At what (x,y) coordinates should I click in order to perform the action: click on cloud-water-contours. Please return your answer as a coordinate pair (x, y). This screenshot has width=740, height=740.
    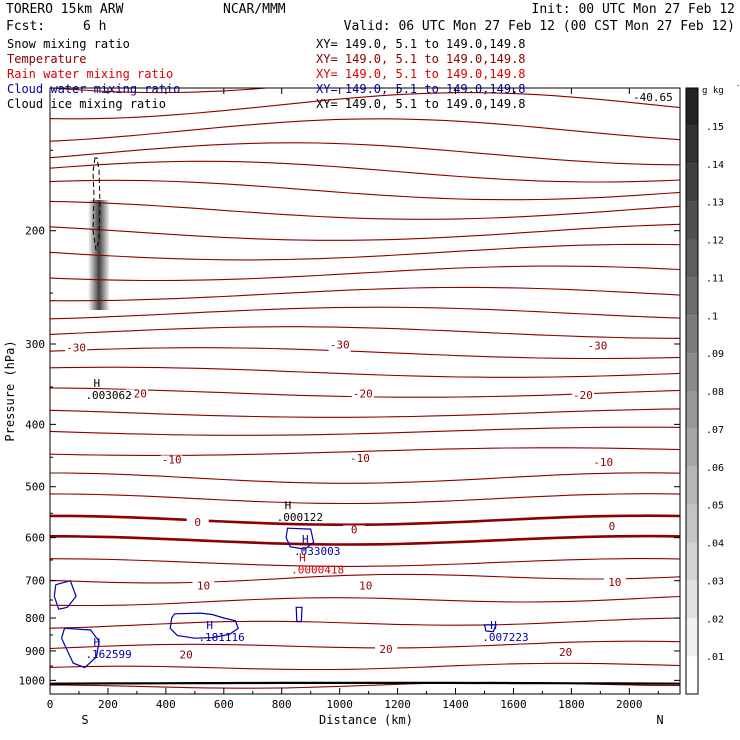
    Looking at the image, I should click on (275, 598).